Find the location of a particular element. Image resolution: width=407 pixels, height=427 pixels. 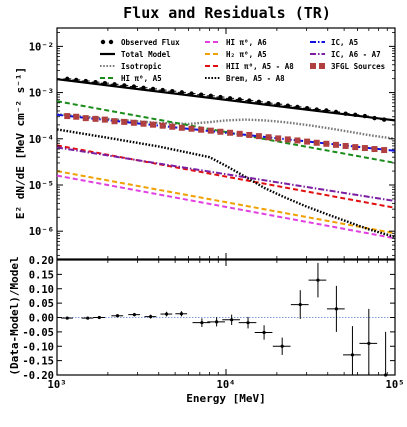

residual-y-tick-label: 0.05 is located at coordinates (41, 304).